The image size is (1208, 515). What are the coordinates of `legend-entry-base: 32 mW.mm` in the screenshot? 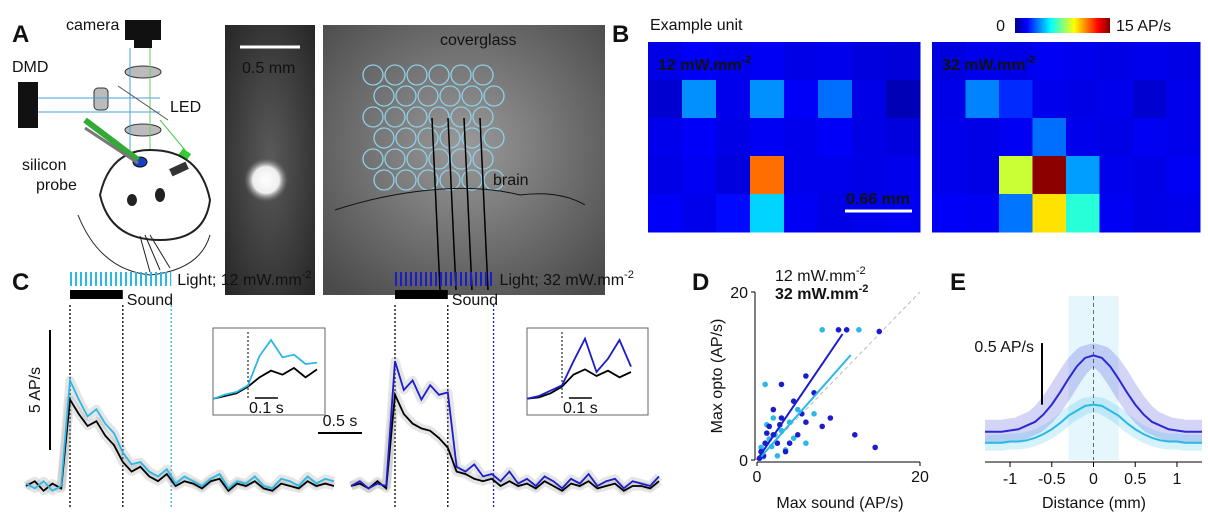 It's located at (817, 294).